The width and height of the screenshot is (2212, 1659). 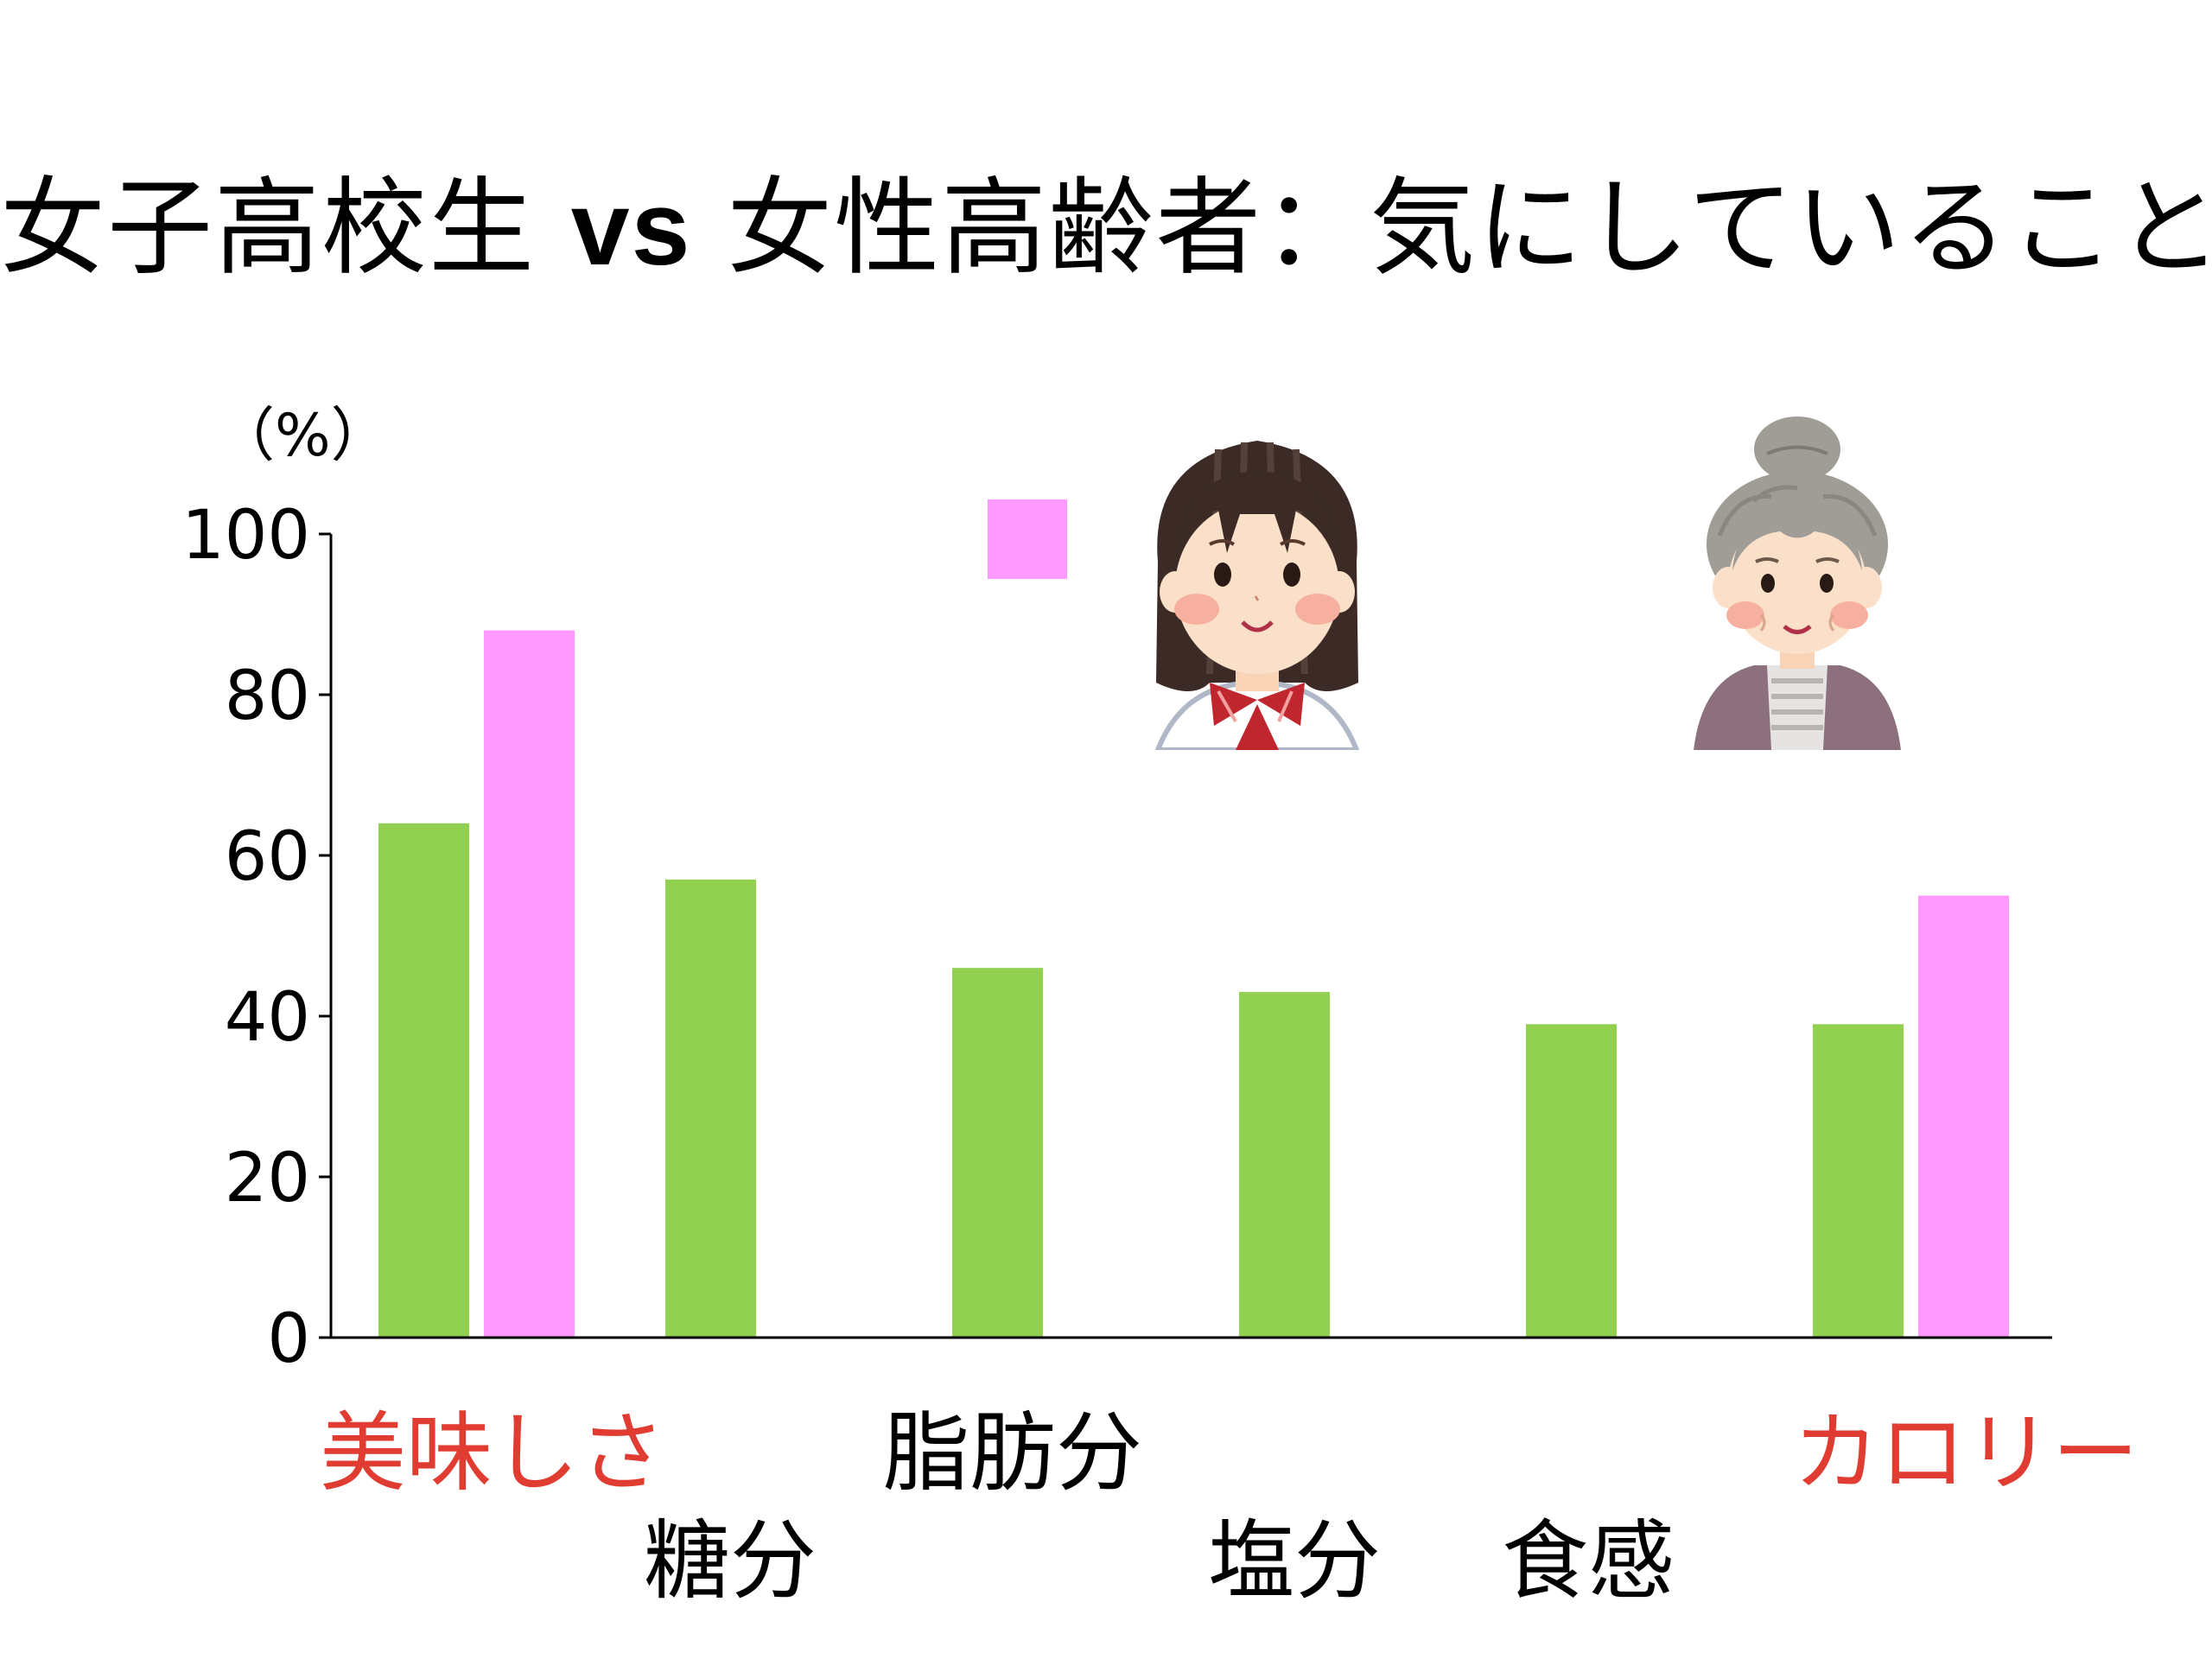 I want to click on y-axis-unit-label: （%）, so click(x=303, y=436).